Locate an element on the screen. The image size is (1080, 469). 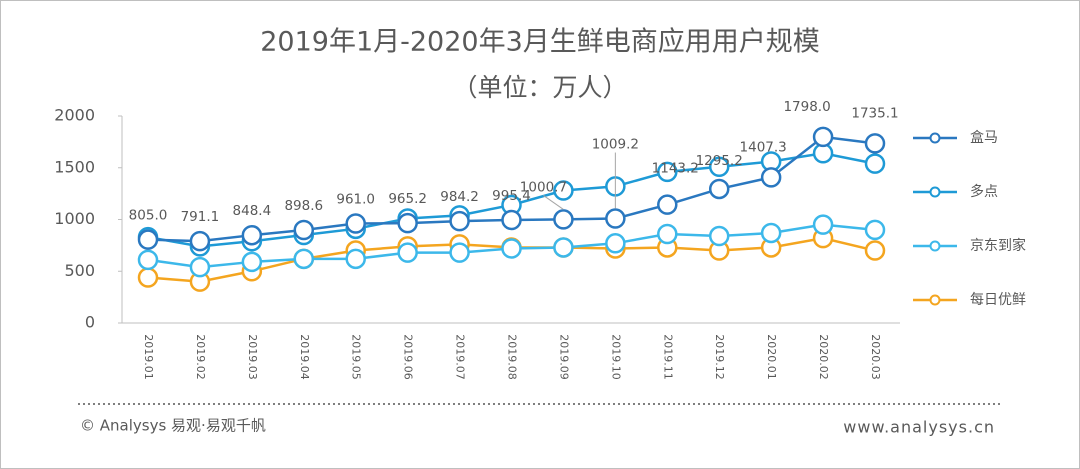
x-tick-label: 2020.01 is located at coordinates (771, 357).